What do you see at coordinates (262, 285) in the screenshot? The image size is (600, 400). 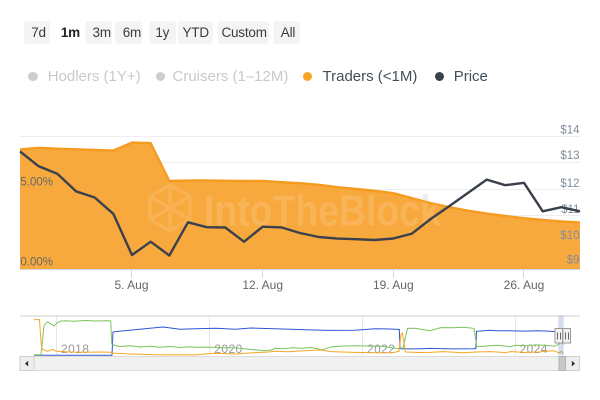 I see `svg-text: 12. Aug` at bounding box center [262, 285].